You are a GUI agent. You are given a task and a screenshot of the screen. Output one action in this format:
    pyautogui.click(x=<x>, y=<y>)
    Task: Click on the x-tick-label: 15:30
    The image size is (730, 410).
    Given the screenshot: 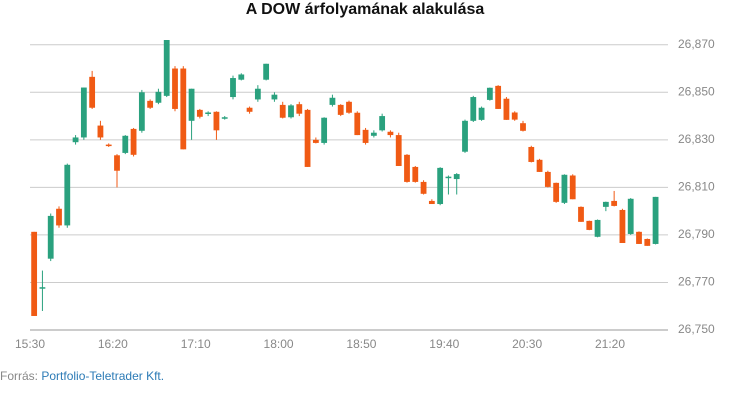 What is the action you would take?
    pyautogui.click(x=30, y=344)
    